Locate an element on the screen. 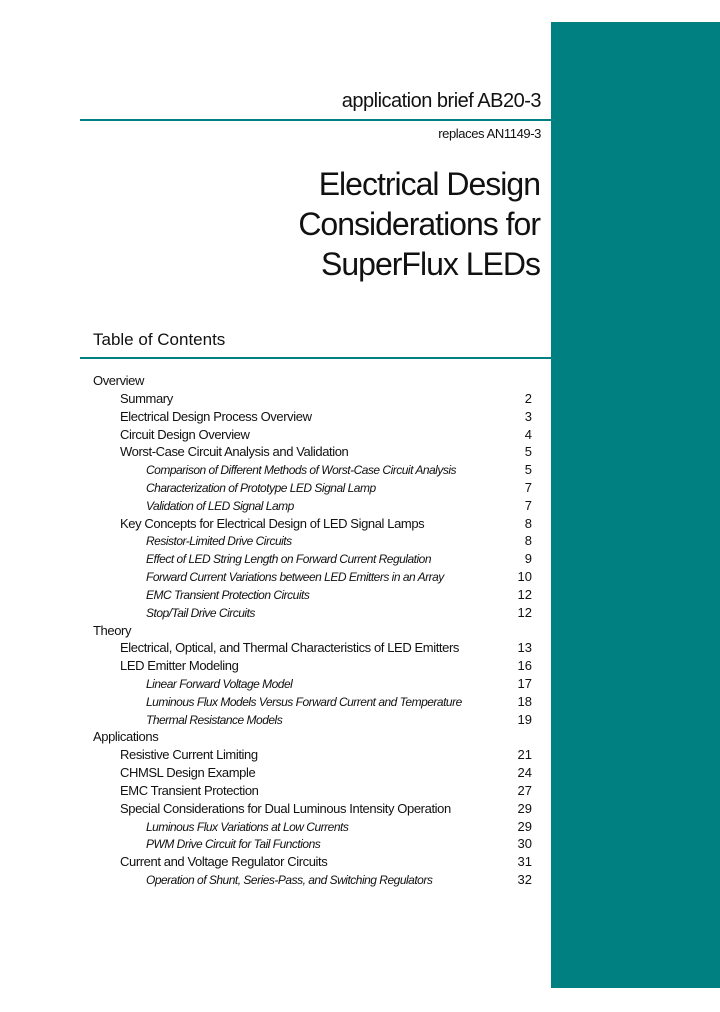 The width and height of the screenshot is (720, 1012). toc-entry: Electrical Design Process Overview is located at coordinates (216, 416).